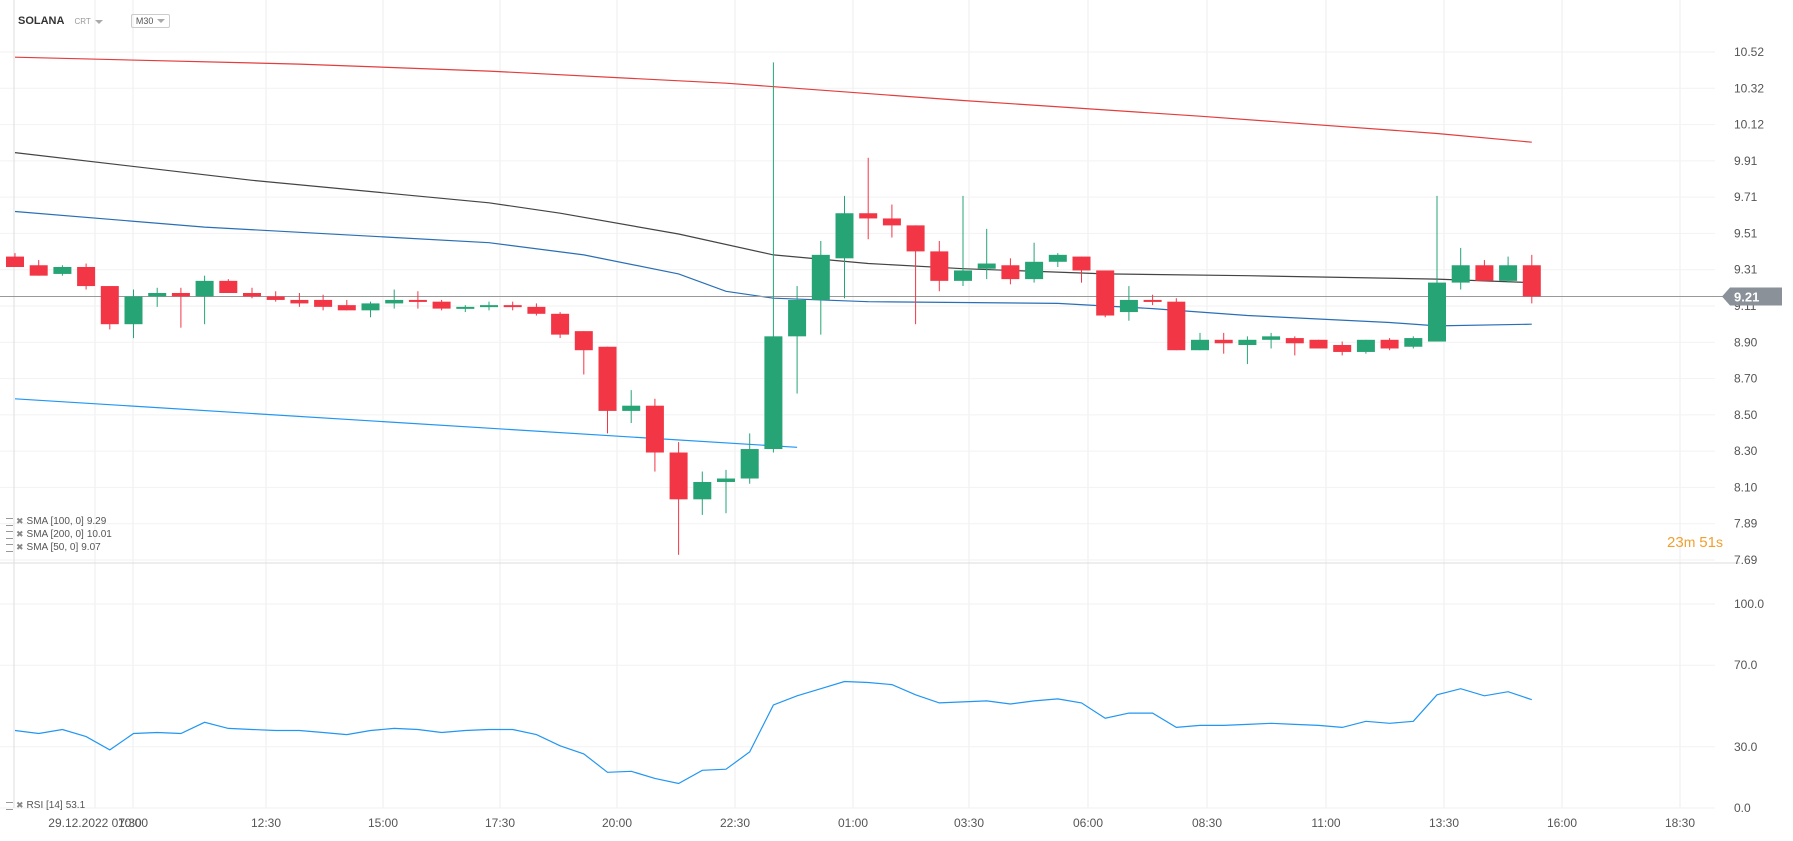 This screenshot has height=841, width=1793. What do you see at coordinates (500, 823) in the screenshot?
I see `time-tick-label: 17:30` at bounding box center [500, 823].